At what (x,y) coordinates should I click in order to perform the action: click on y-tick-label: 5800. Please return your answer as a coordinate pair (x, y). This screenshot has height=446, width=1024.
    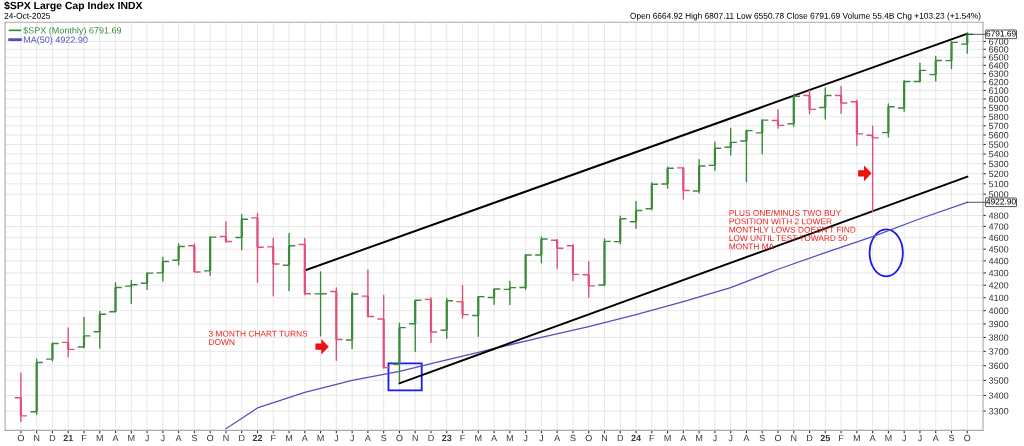
    Looking at the image, I should click on (998, 117).